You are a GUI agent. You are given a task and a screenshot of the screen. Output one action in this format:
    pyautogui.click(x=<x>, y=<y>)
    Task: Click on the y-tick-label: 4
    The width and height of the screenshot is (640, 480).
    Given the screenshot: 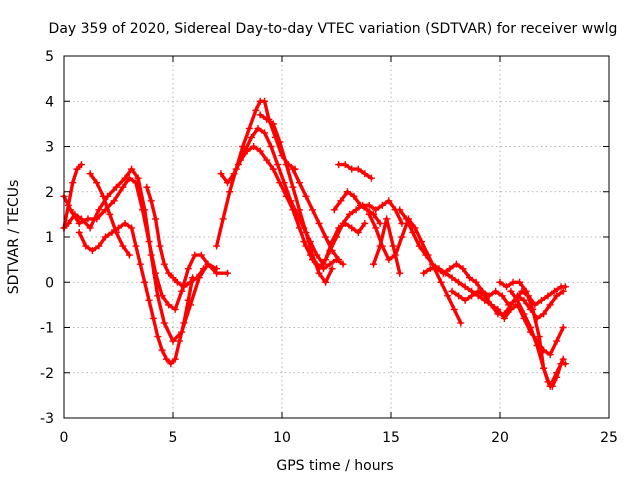 What is the action you would take?
    pyautogui.click(x=49, y=102)
    